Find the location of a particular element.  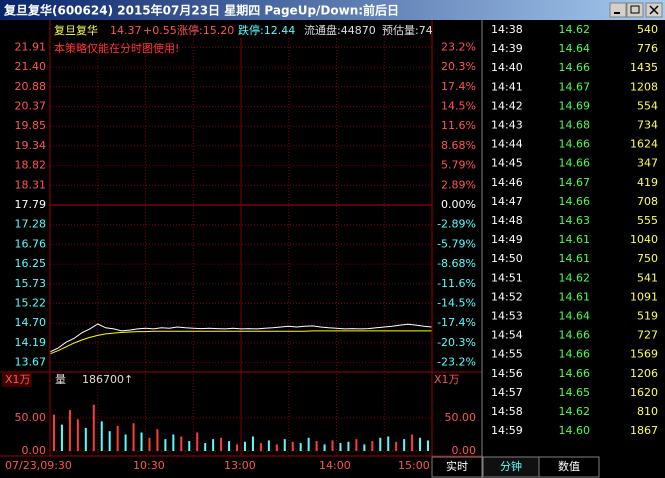

trade-volume: 555 is located at coordinates (647, 220).